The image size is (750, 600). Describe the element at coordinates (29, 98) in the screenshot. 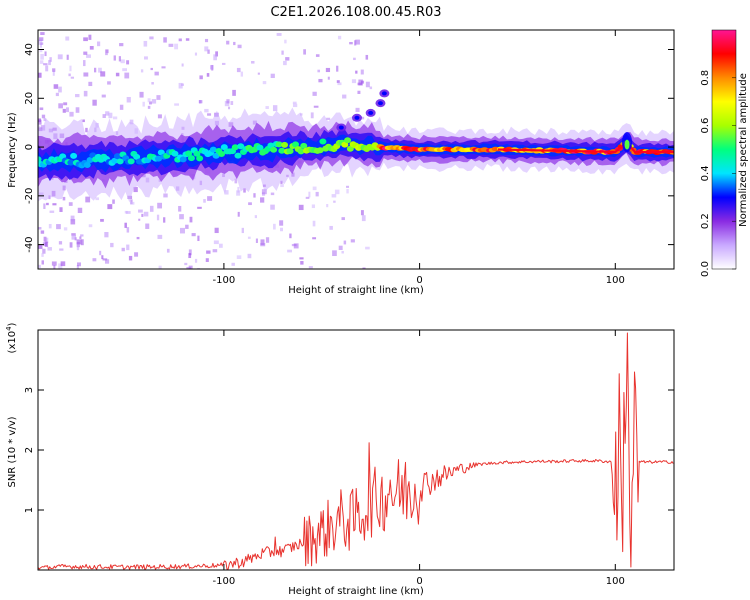

I see `spectrogram-y-tick-label: 20` at that location.